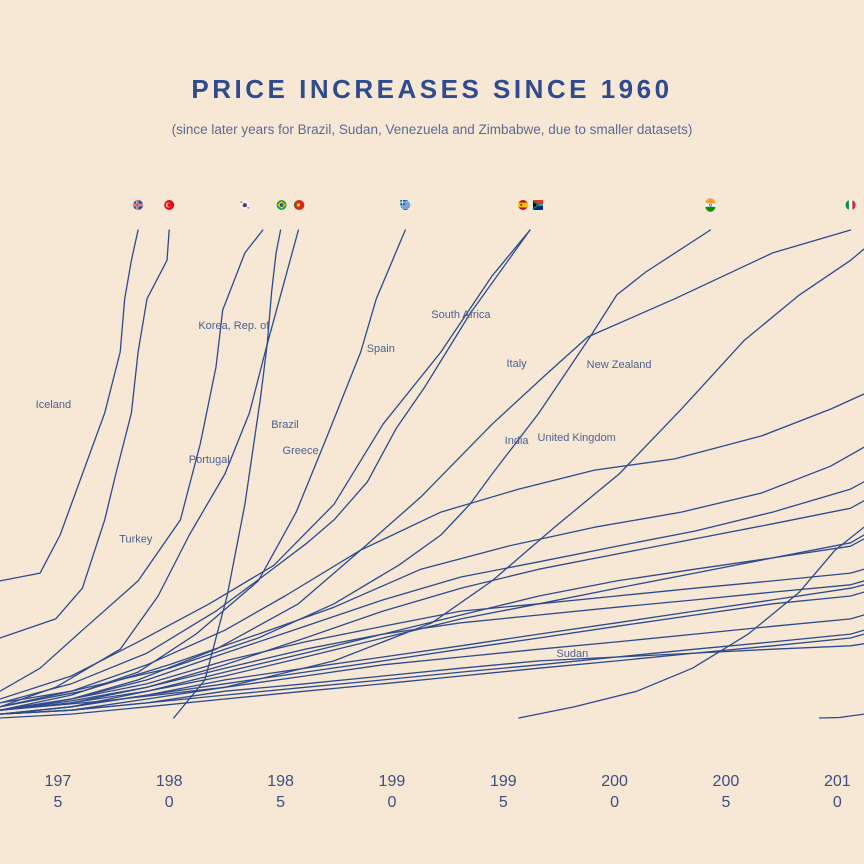 The width and height of the screenshot is (864, 864). I want to click on korea-flag-icon, so click(245, 205).